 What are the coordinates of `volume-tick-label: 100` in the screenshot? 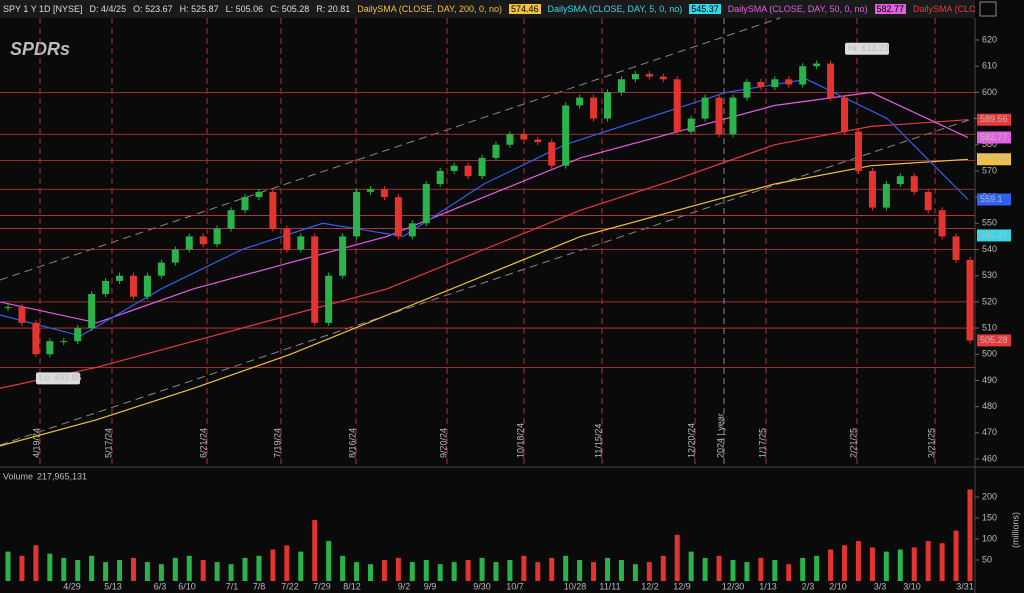 It's located at (989, 538).